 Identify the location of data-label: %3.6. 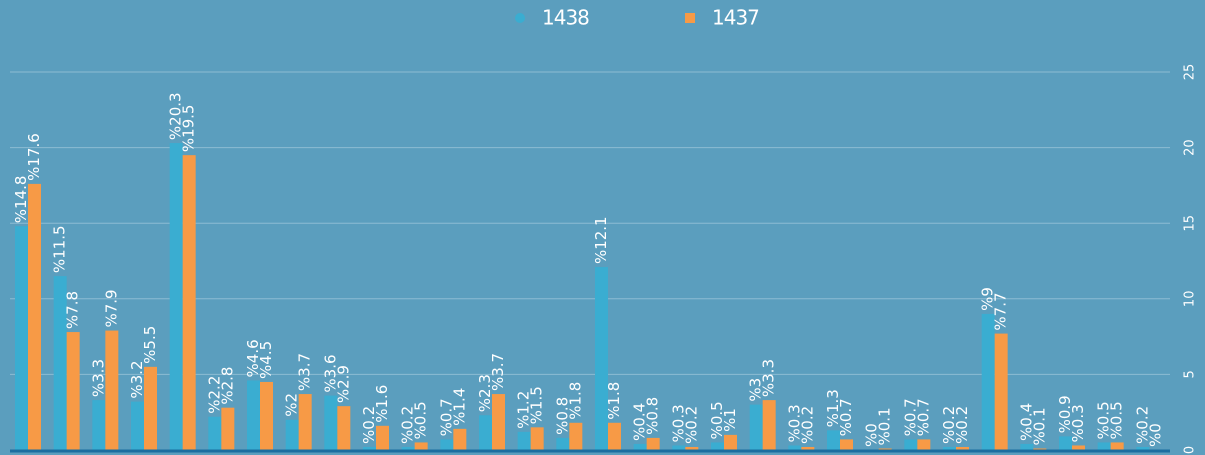
(330, 373).